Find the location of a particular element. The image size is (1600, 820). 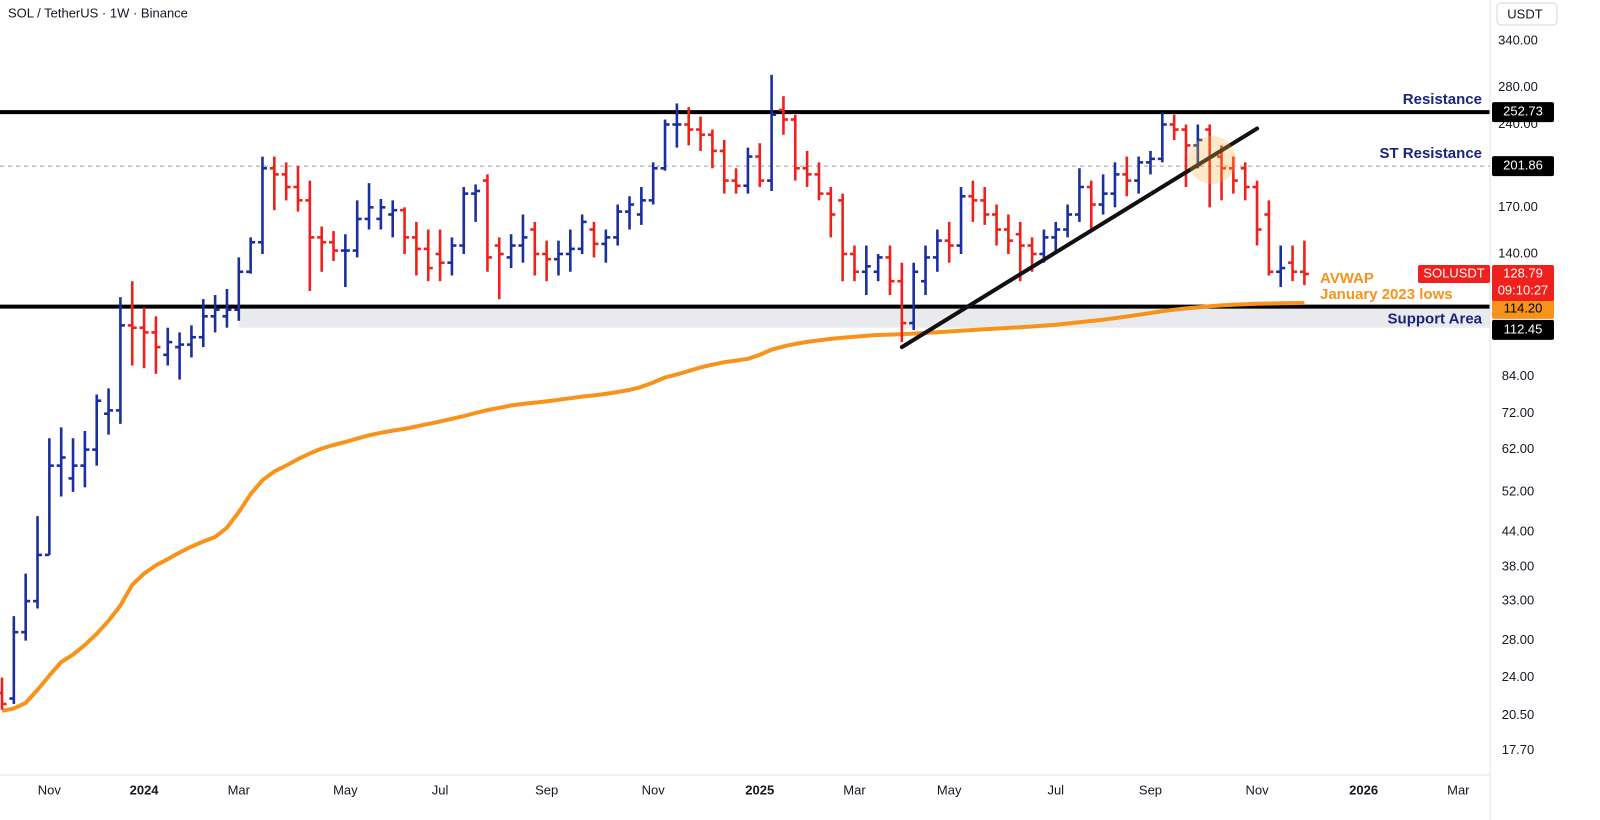

support-band is located at coordinates (864, 317).